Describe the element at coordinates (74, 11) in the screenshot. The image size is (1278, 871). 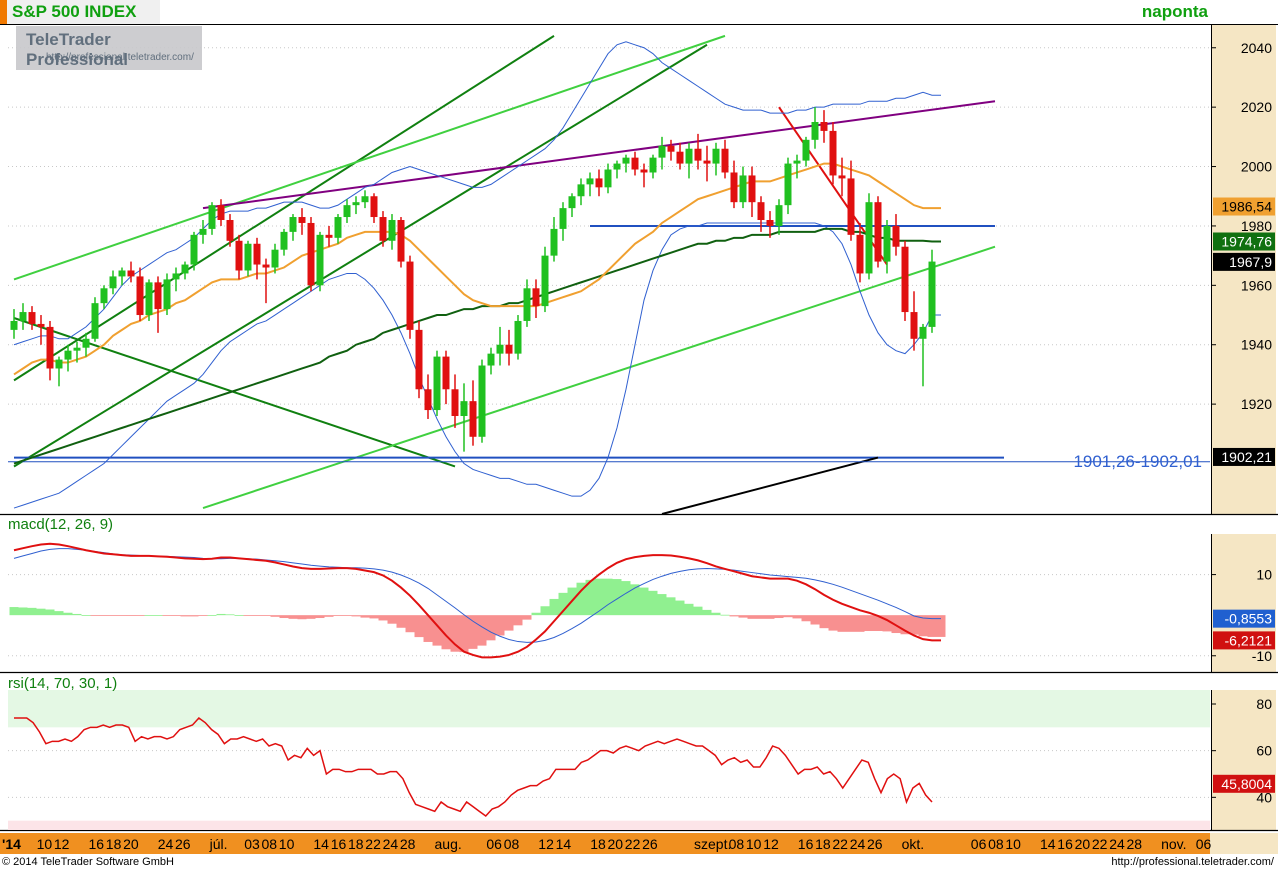
I see `page-title: S&P 500 INDEX` at that location.